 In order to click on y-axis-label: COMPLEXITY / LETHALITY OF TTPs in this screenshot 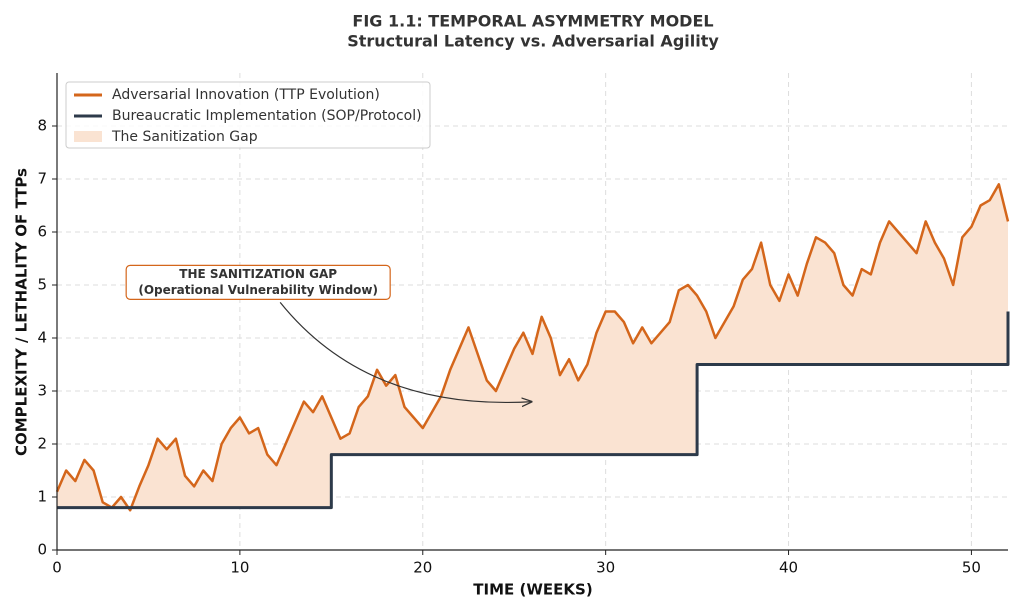, I will do `click(22, 312)`.